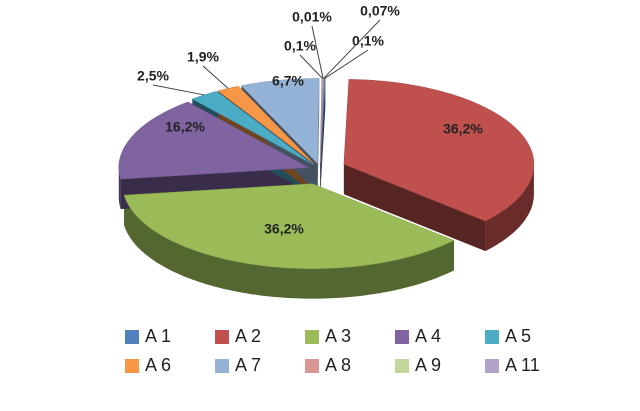 This screenshot has height=411, width=640. I want to click on legend-label: A 11, so click(522, 365).